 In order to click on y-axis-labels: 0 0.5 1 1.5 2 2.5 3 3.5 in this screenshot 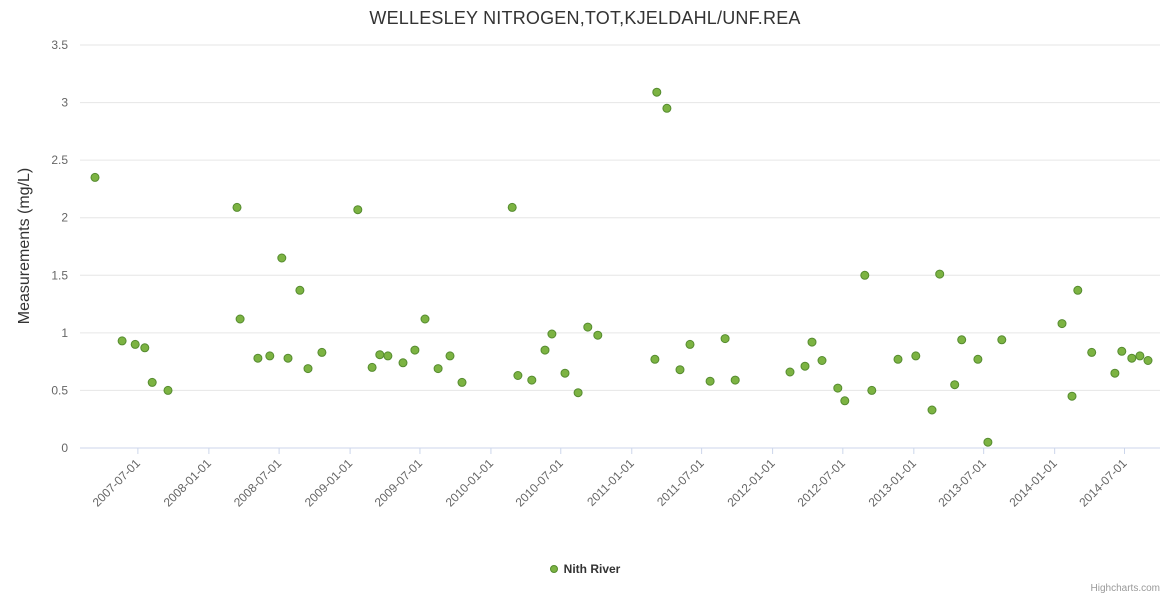, I will do `click(59, 246)`.